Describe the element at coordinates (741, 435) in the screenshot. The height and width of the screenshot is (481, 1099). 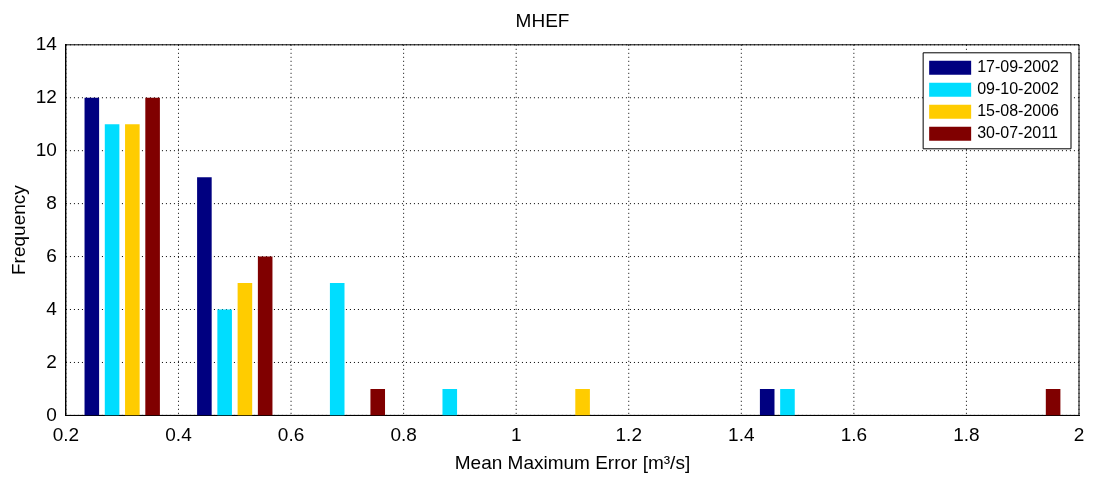
I see `x-tick-label: 1.4` at that location.